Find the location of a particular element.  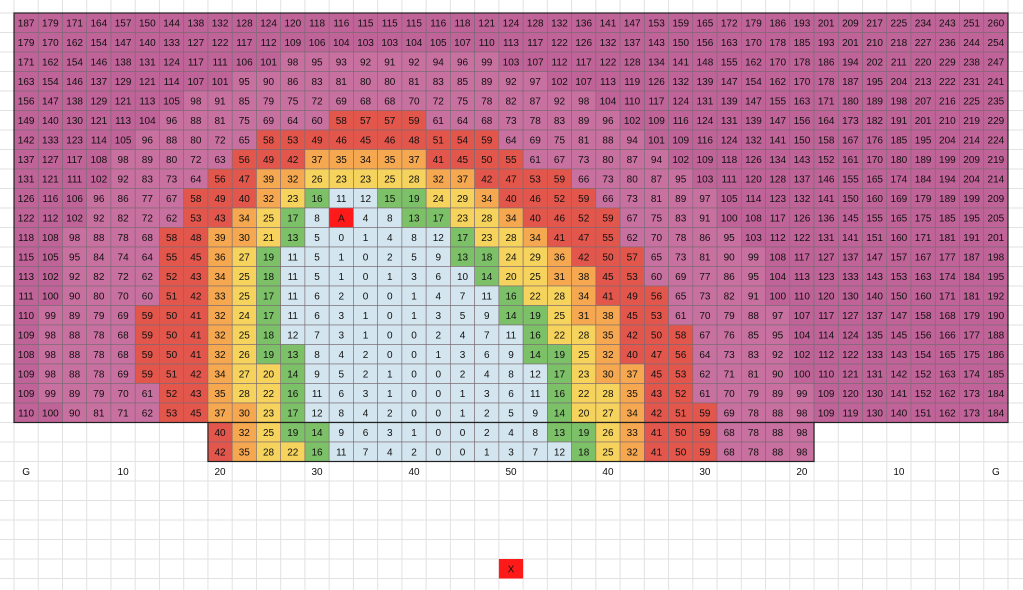

cell-value: 49 is located at coordinates (317, 140).